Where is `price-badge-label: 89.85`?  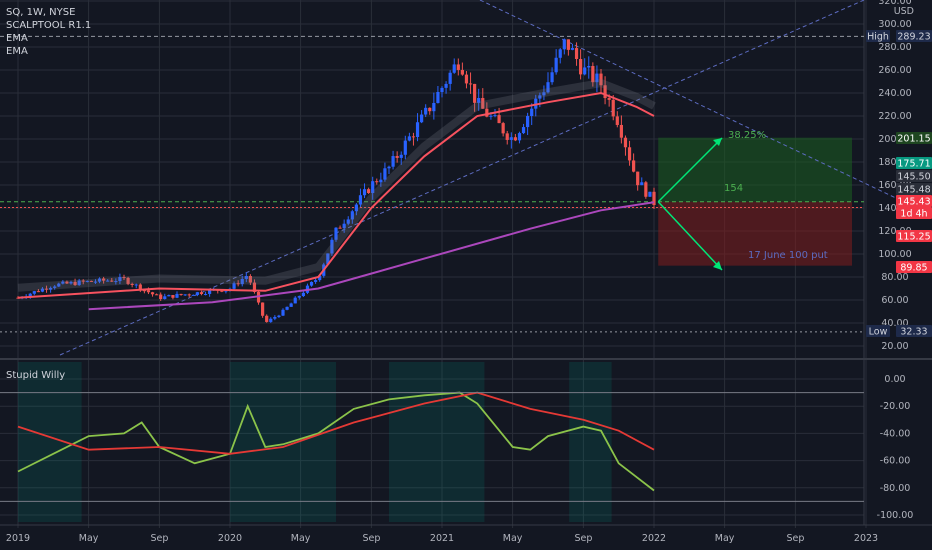
price-badge-label: 89.85 is located at coordinates (913, 268).